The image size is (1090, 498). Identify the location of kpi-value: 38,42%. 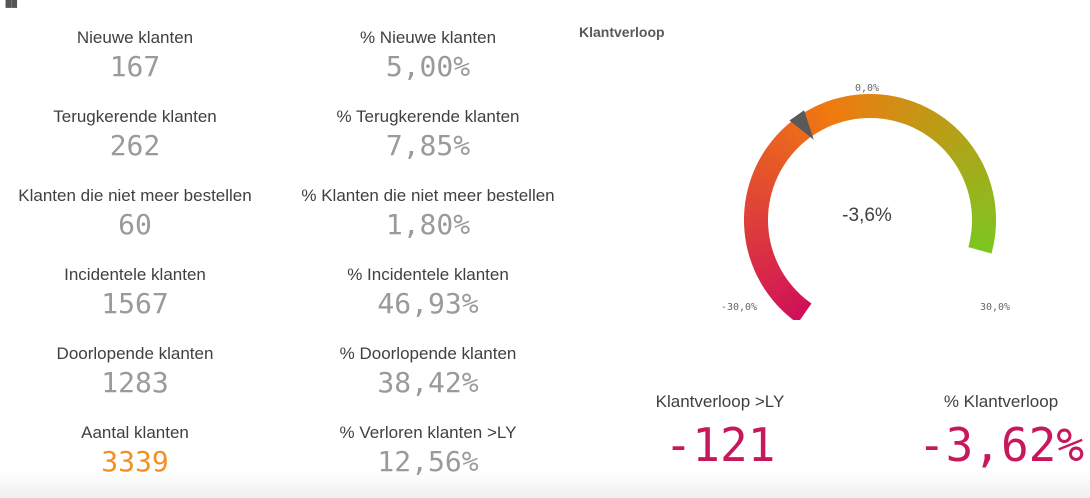
(428, 382).